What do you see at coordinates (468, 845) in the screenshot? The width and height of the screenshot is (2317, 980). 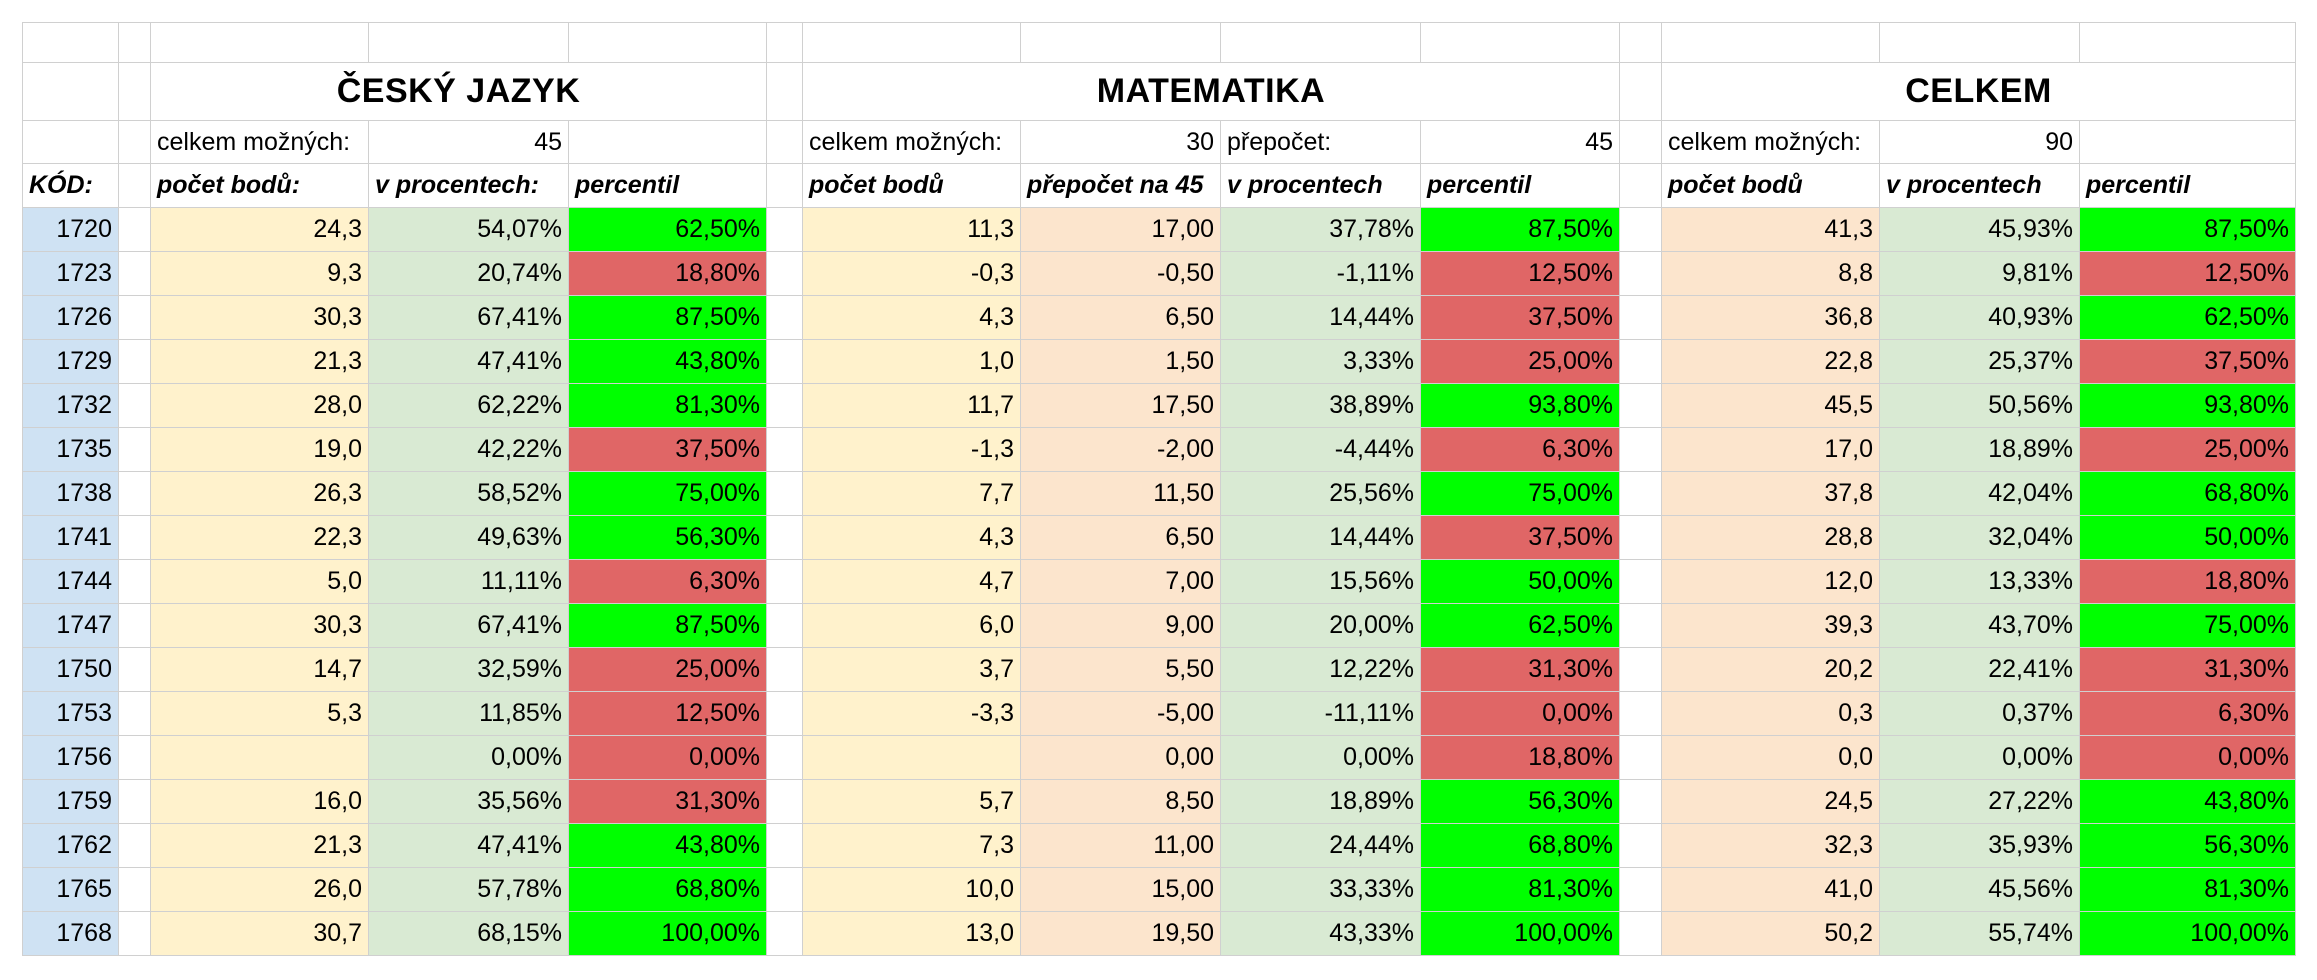 I see `cj-percent: 47,41%` at bounding box center [468, 845].